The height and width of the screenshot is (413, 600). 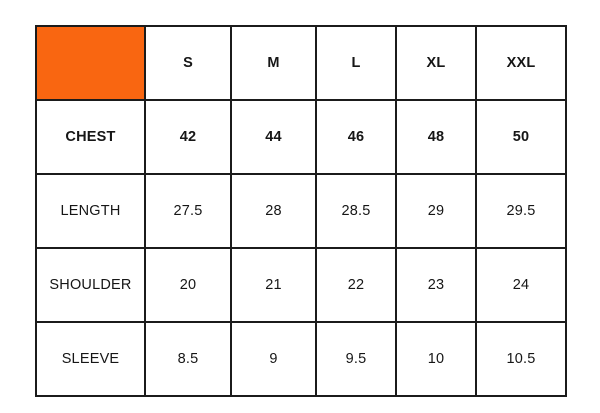 I want to click on row-label-length: LENGTH, so click(x=90, y=211).